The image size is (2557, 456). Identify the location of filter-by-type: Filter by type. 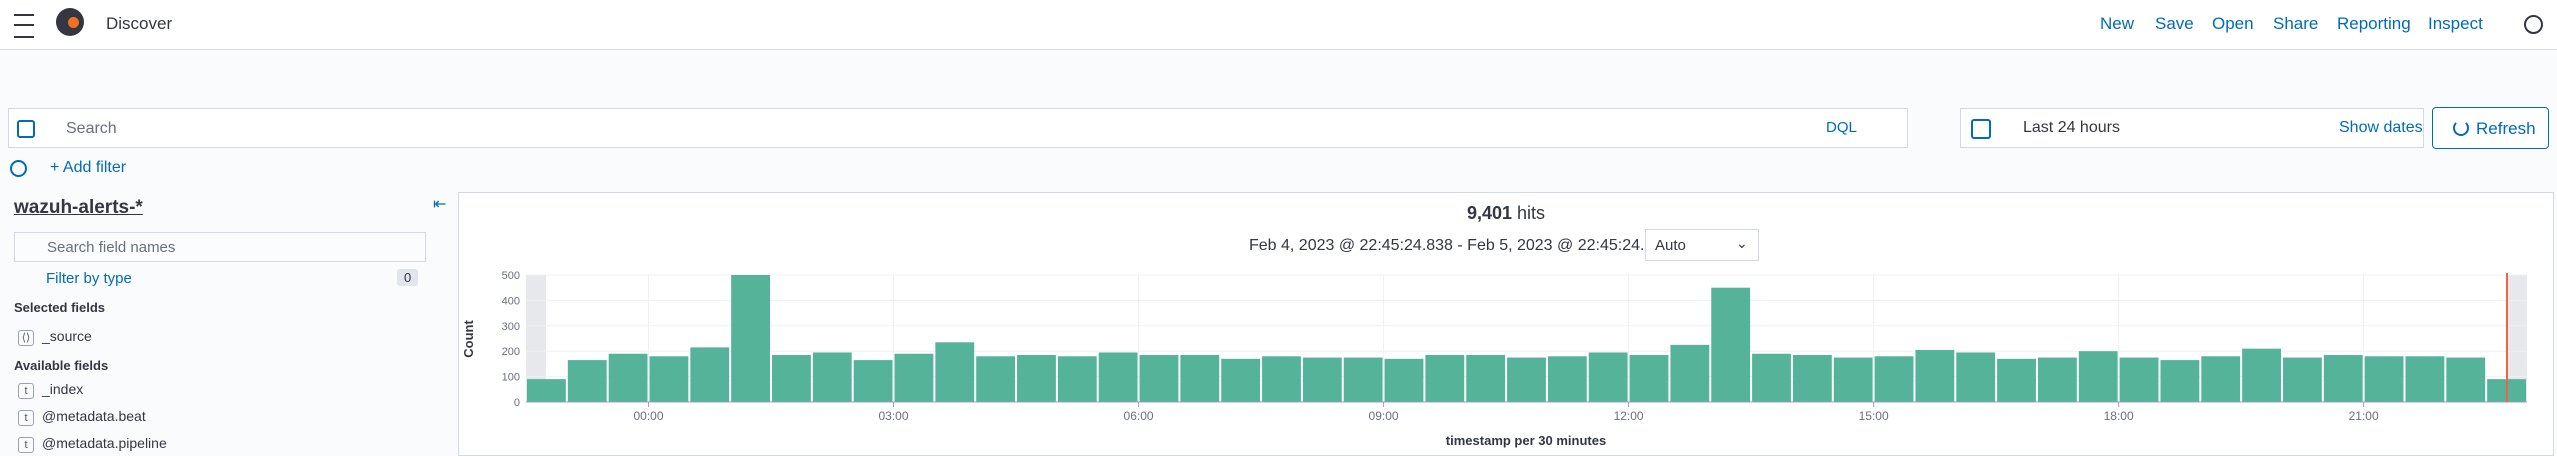
(89, 278).